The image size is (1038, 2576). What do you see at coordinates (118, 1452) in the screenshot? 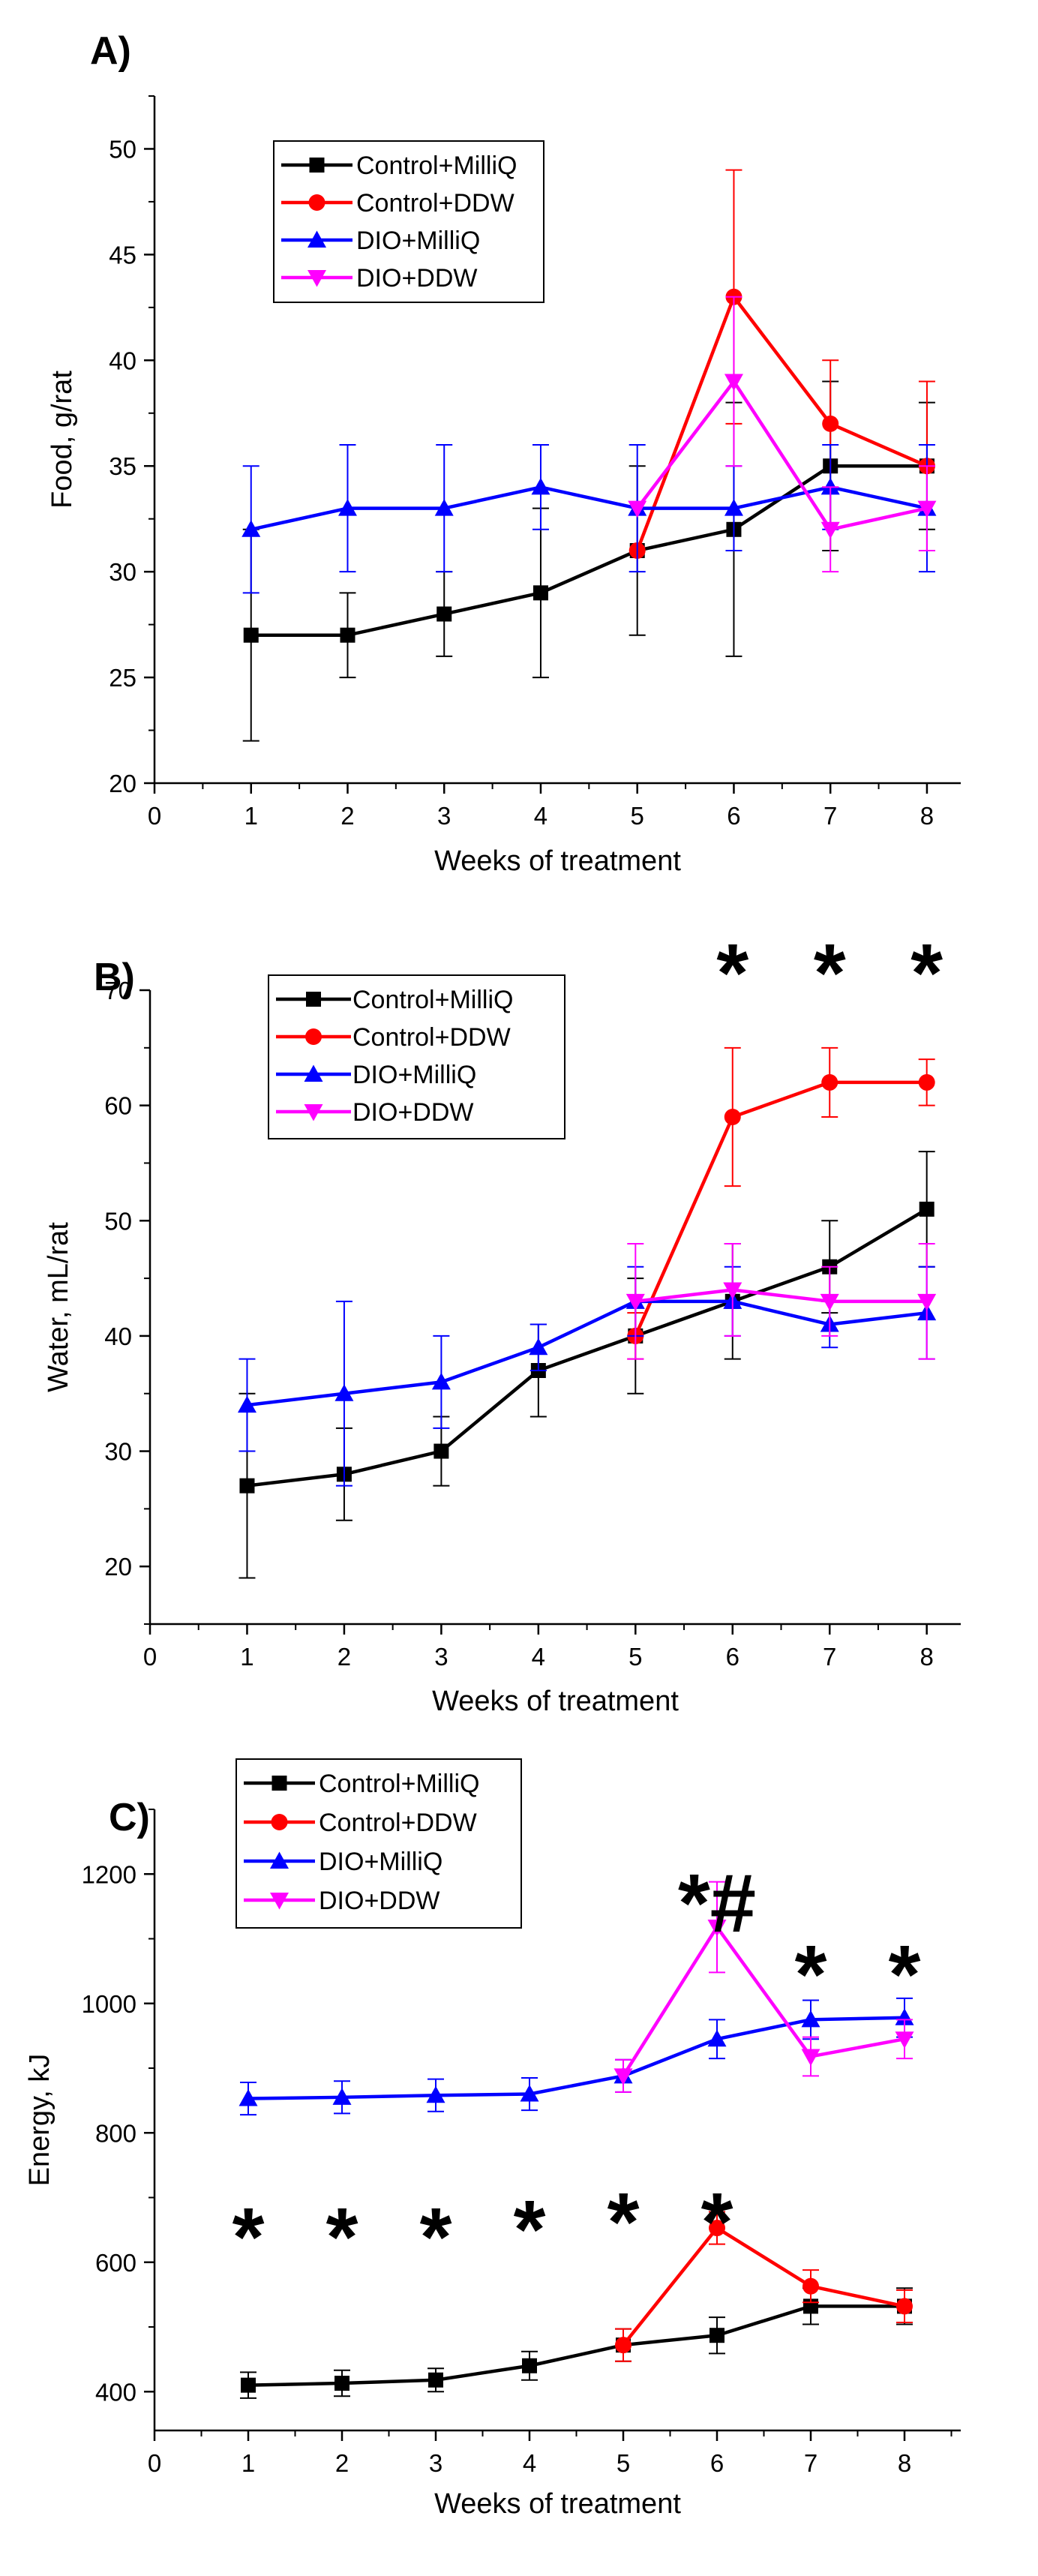
I see `y-tick-label: 30` at bounding box center [118, 1452].